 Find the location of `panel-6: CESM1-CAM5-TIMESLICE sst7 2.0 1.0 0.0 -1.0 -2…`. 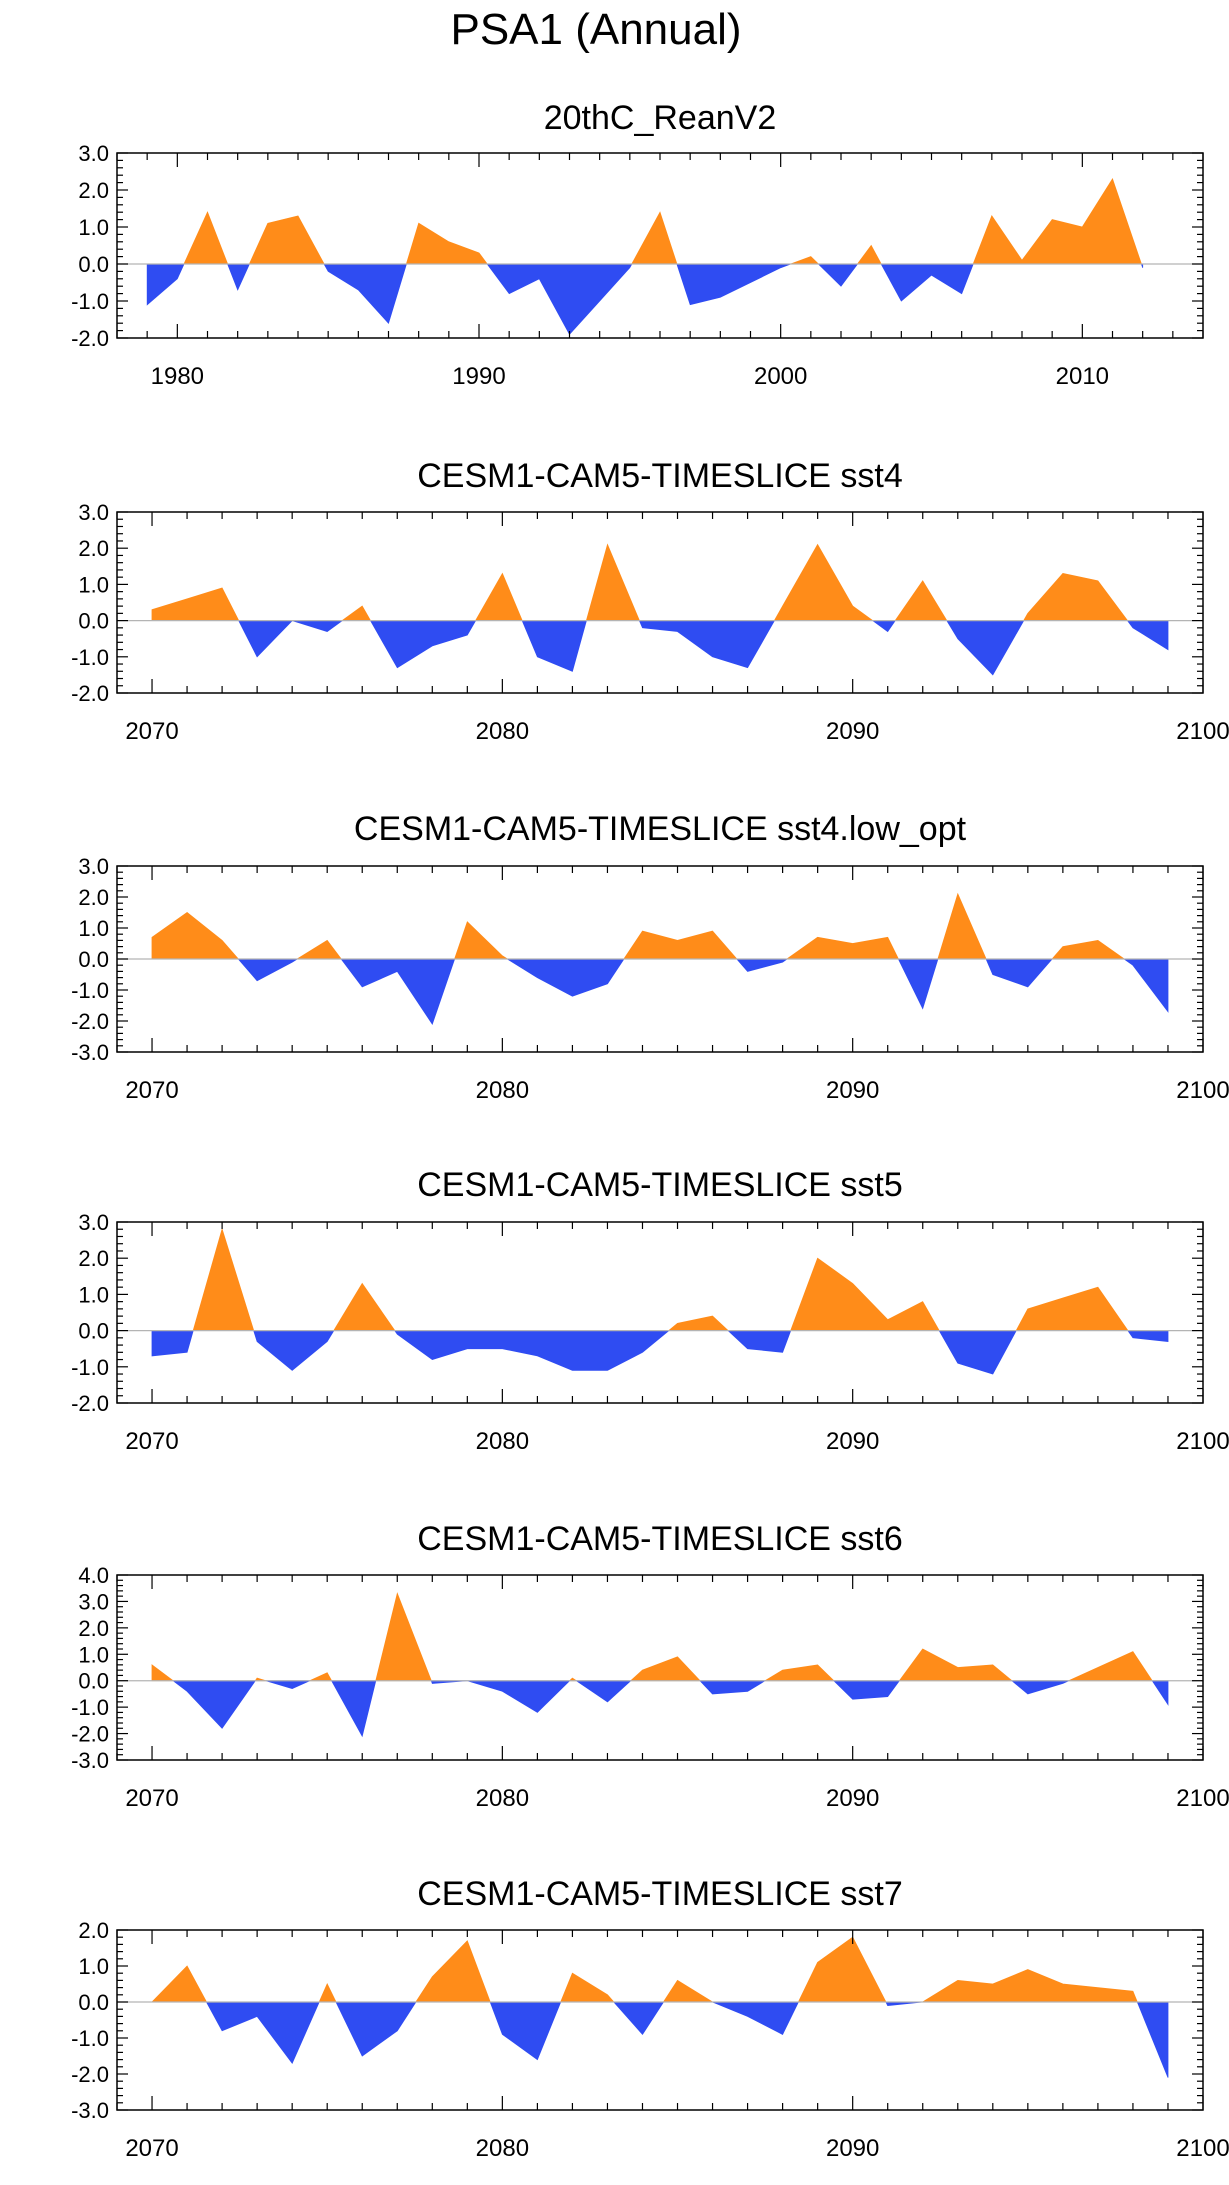

panel-6: CESM1-CAM5-TIMESLICE sst7 2.0 1.0 0.0 -1.0 -2… is located at coordinates (650, 2018).